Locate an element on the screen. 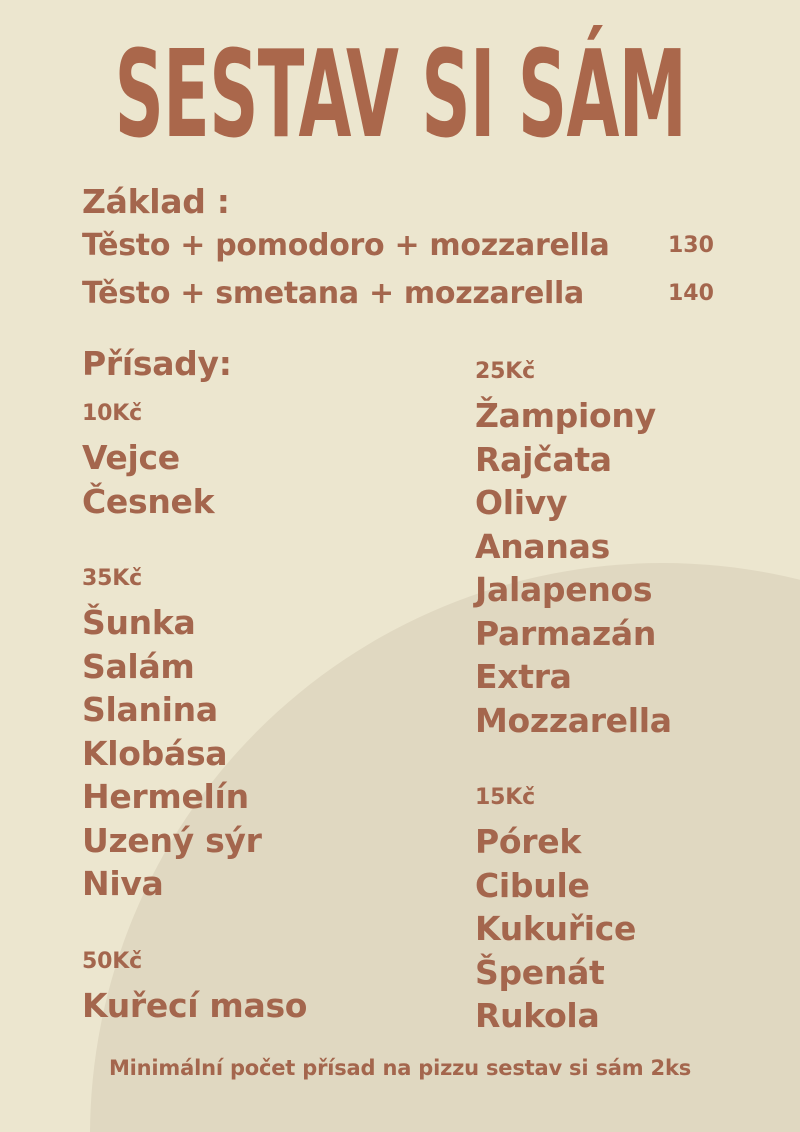  page-title: SESTAV SI SÁM is located at coordinates (400, 95).